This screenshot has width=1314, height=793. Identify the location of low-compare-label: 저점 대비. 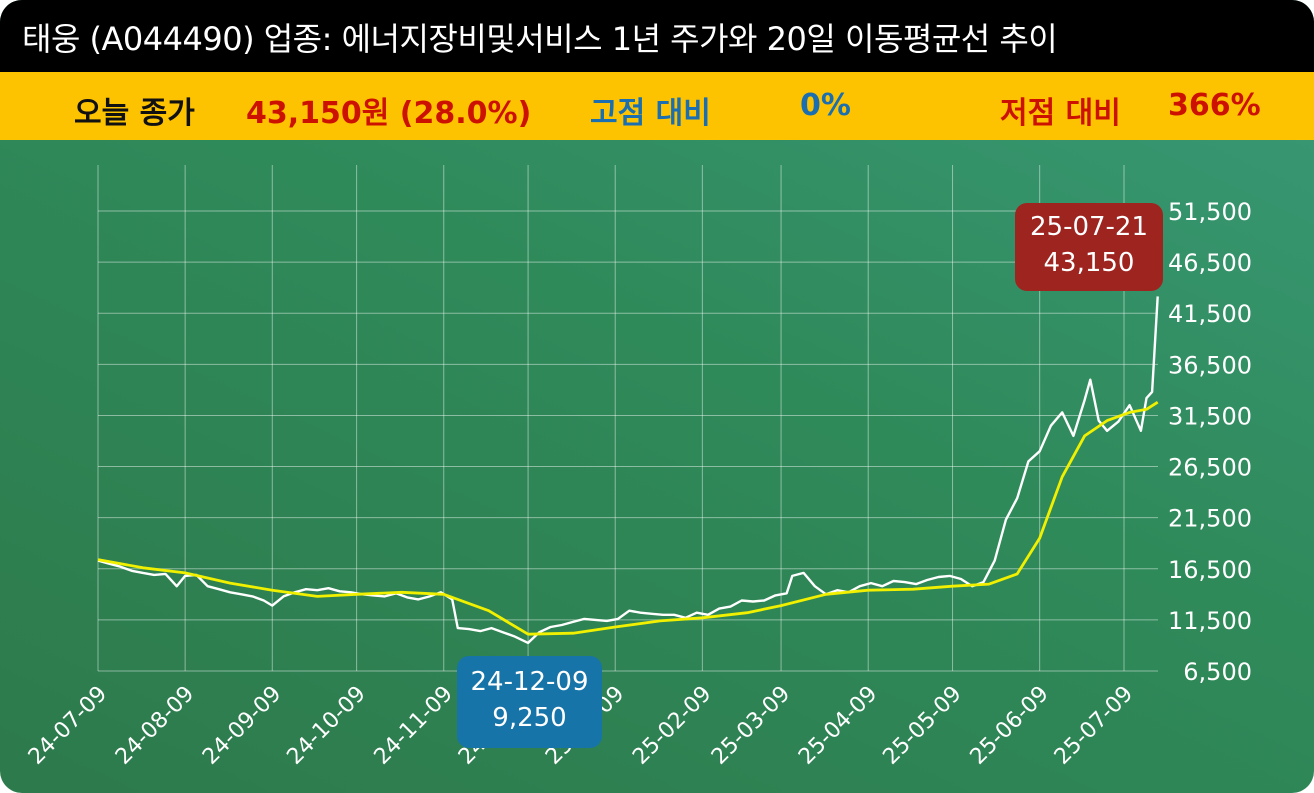
(1060, 113).